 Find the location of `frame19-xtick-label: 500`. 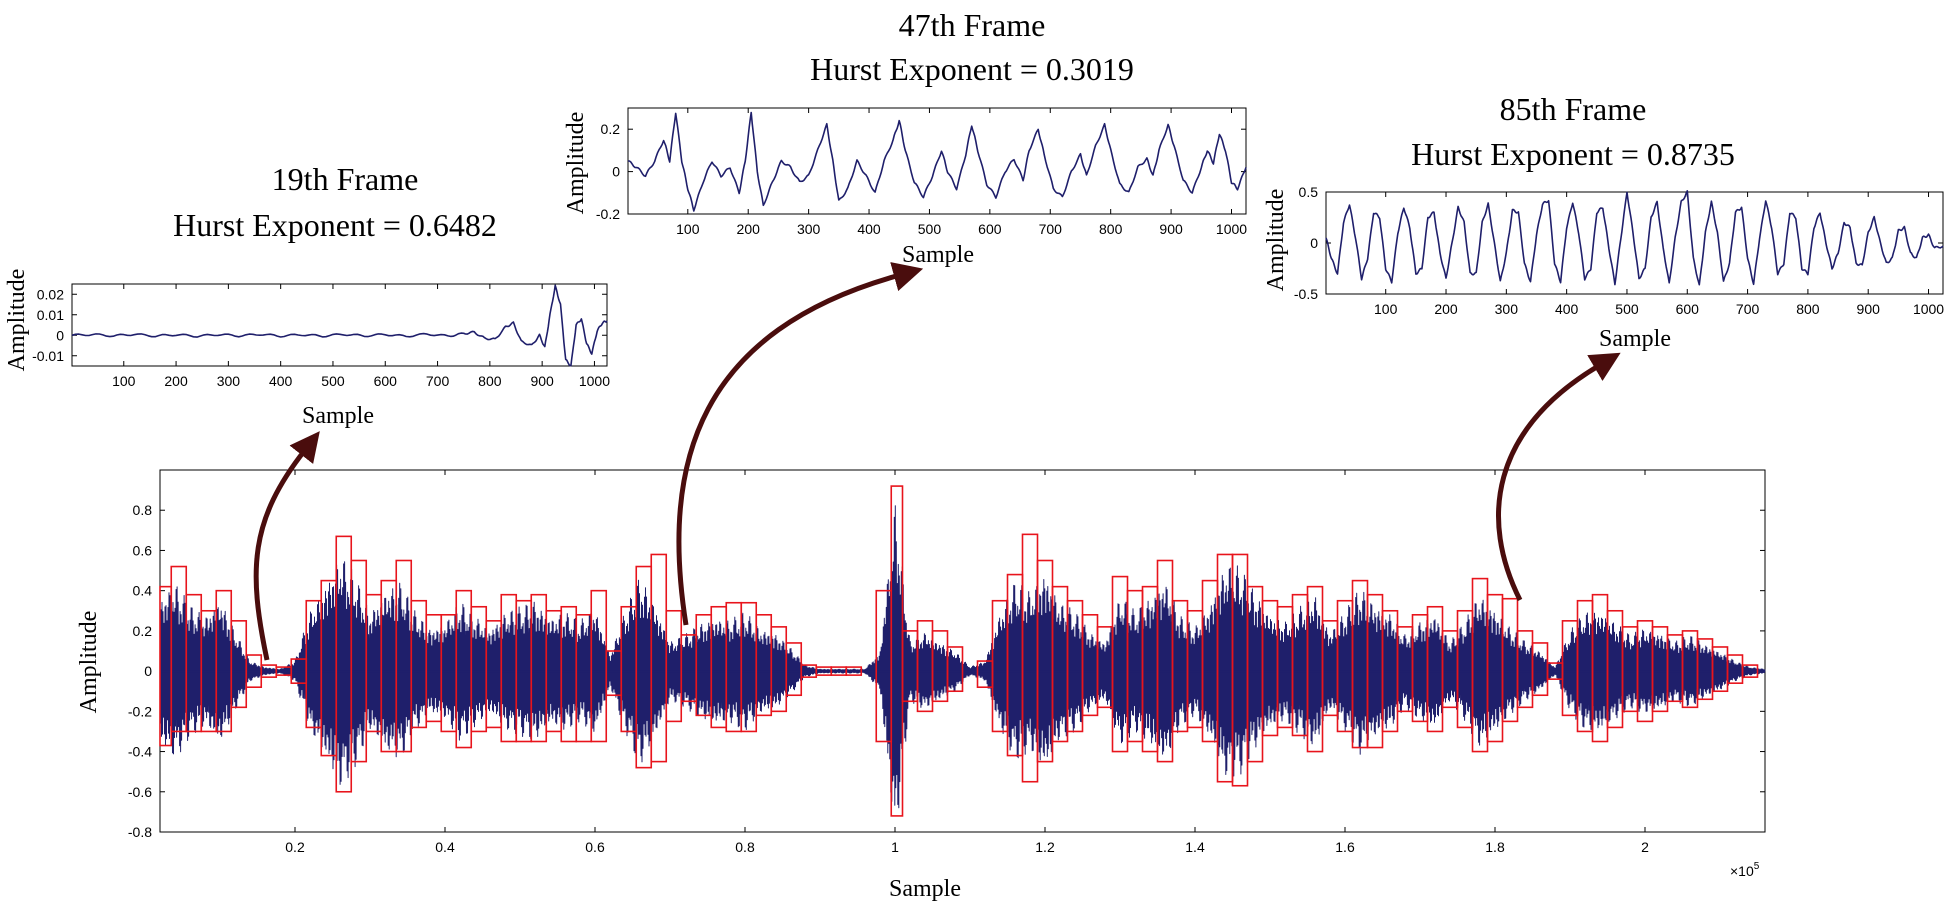

frame19-xtick-label: 500 is located at coordinates (333, 381).